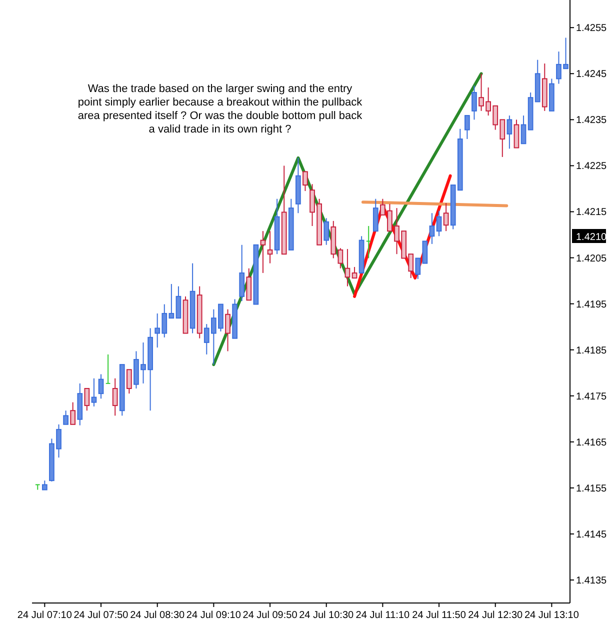 Image resolution: width=607 pixels, height=625 pixels. I want to click on y-tick-label: 1.4255, so click(591, 28).